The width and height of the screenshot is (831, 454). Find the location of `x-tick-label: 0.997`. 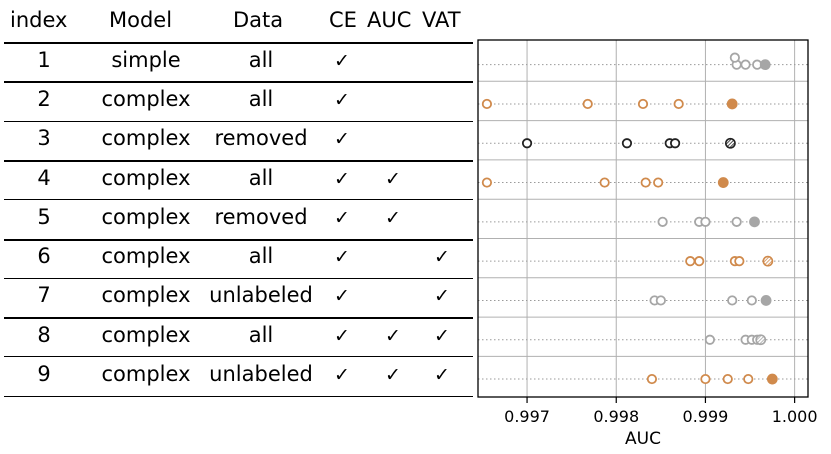

x-tick-label: 0.997 is located at coordinates (527, 416).